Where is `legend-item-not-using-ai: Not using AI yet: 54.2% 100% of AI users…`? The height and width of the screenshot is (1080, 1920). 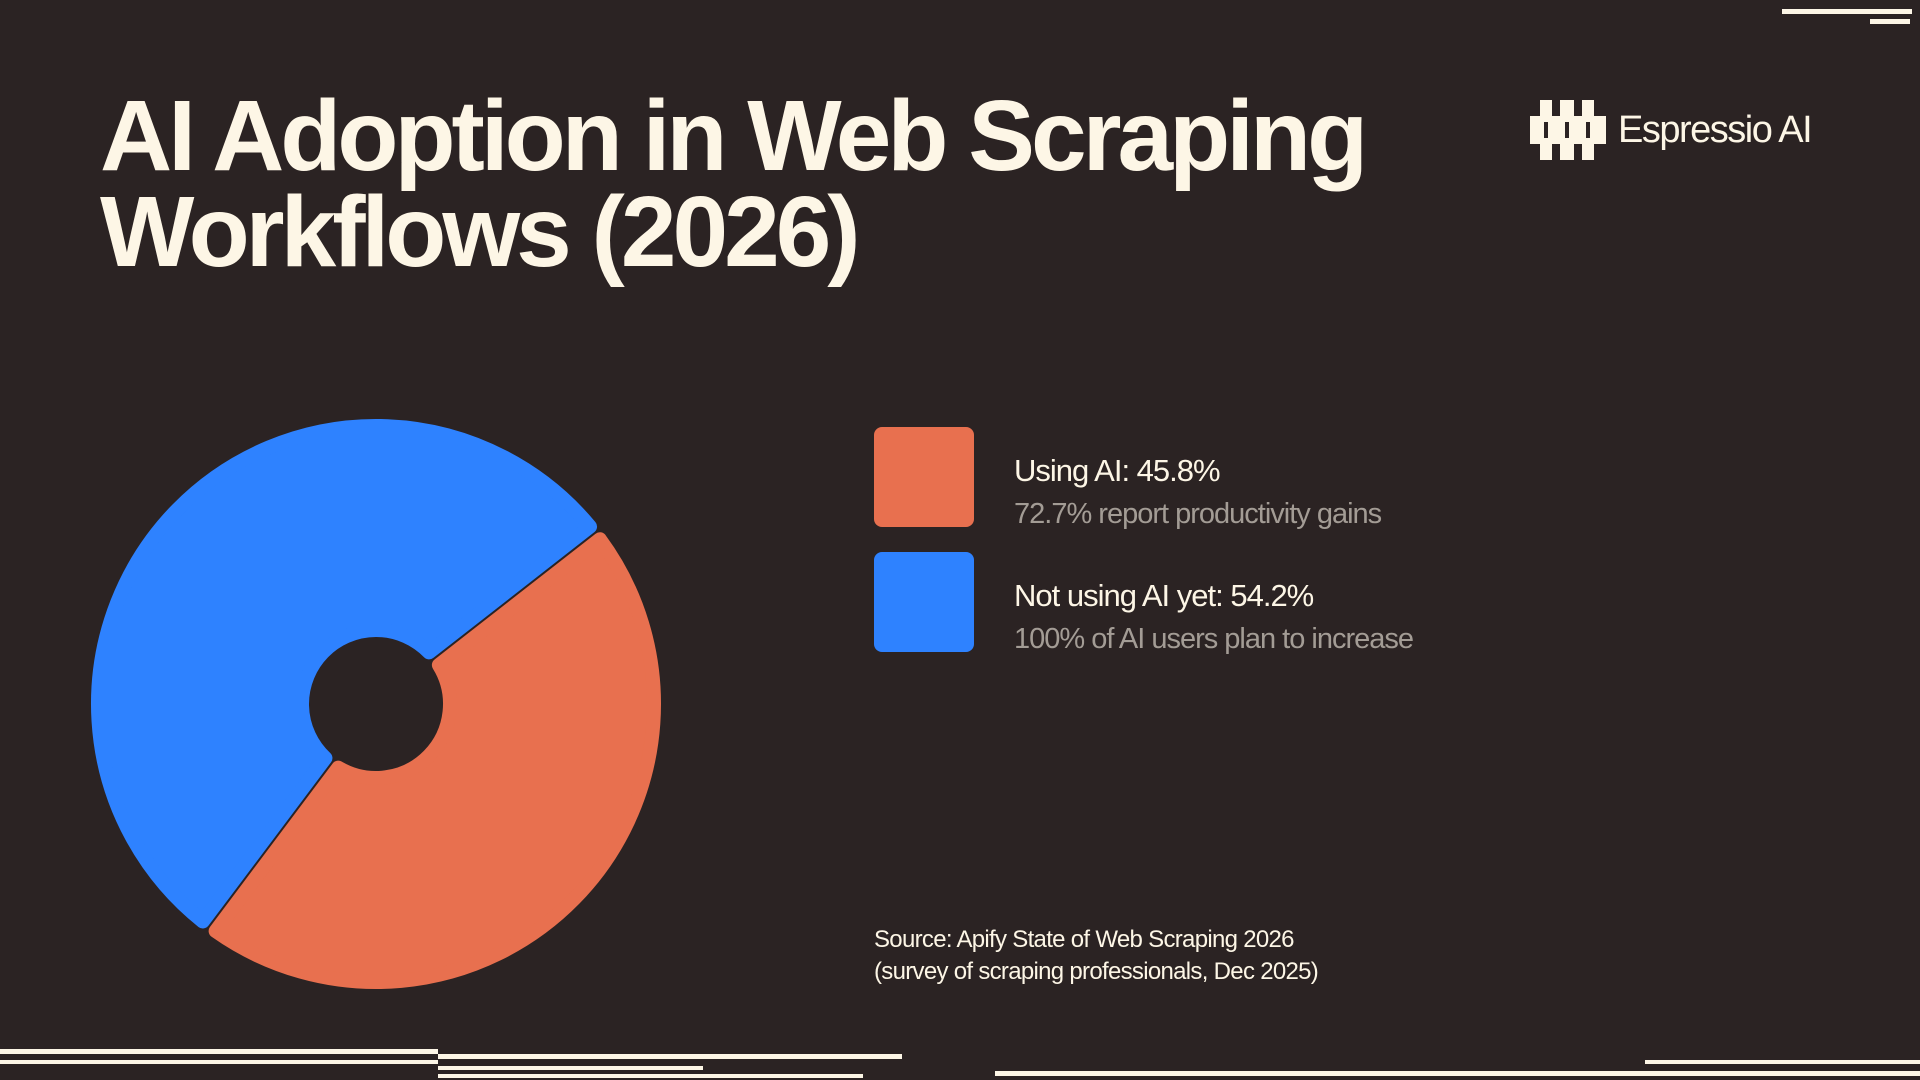 legend-item-not-using-ai: Not using AI yet: 54.2% 100% of AI users… is located at coordinates (1144, 605).